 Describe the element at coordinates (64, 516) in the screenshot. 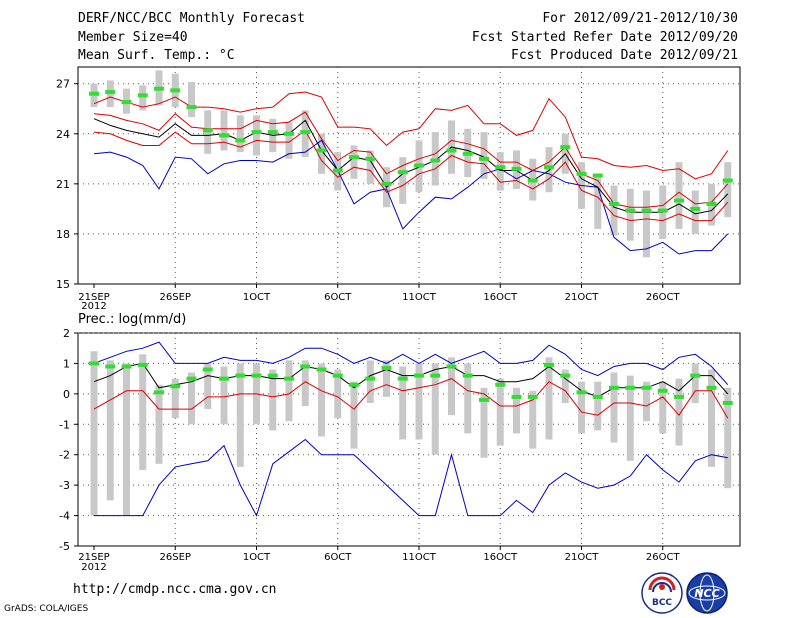

I see `y-tick-label: -4` at that location.